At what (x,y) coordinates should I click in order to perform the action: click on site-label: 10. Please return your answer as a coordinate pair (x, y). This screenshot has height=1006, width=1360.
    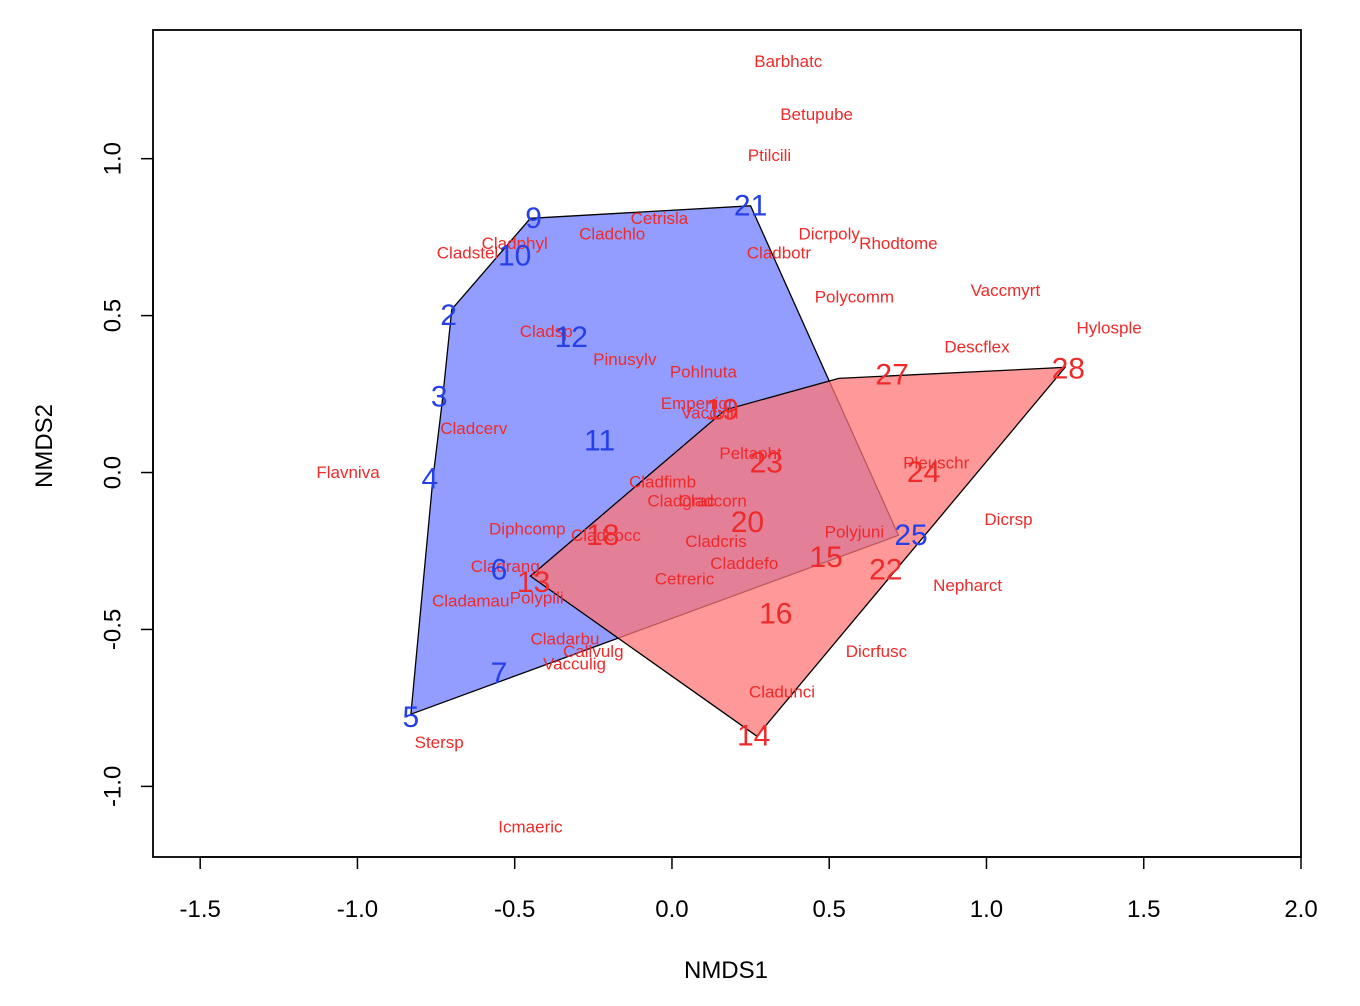
    Looking at the image, I should click on (514, 256).